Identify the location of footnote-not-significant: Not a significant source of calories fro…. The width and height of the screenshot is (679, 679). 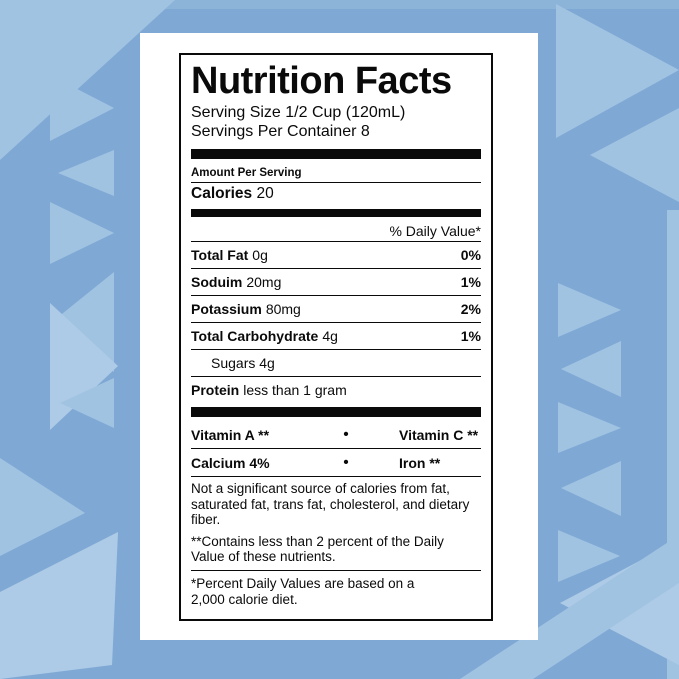
(330, 504).